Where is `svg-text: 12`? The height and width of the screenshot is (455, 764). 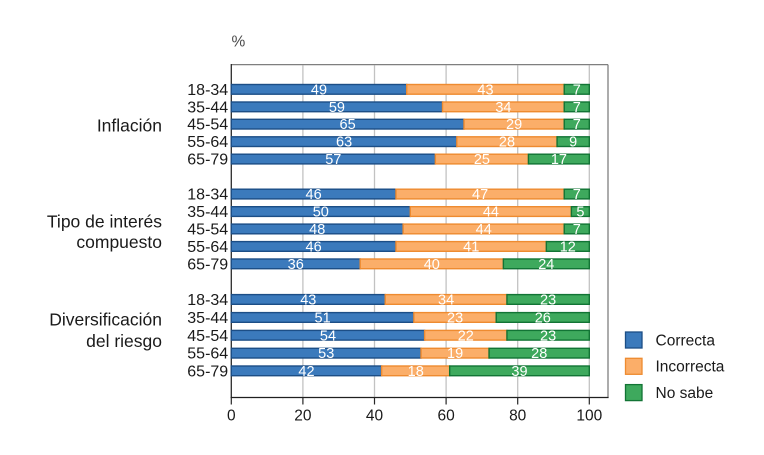
svg-text: 12 is located at coordinates (568, 248).